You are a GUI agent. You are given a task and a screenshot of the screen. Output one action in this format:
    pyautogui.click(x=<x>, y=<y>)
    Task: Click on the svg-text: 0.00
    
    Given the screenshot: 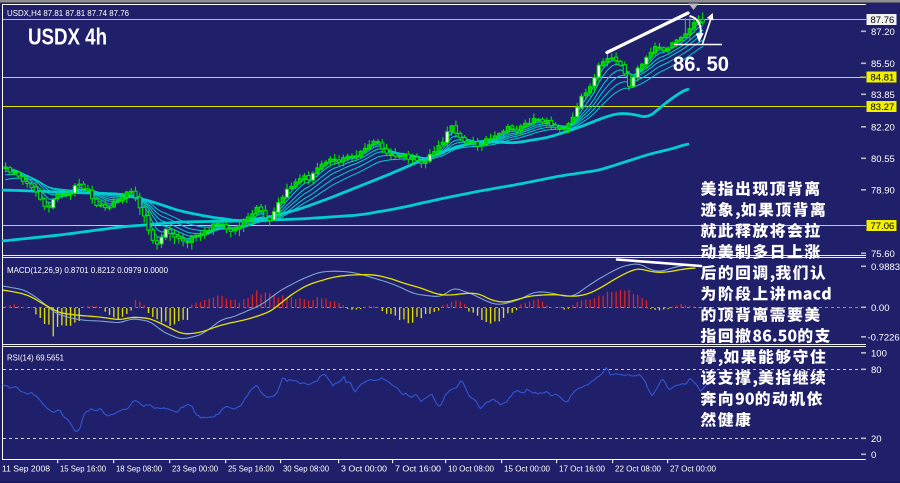 What is the action you would take?
    pyautogui.click(x=880, y=308)
    